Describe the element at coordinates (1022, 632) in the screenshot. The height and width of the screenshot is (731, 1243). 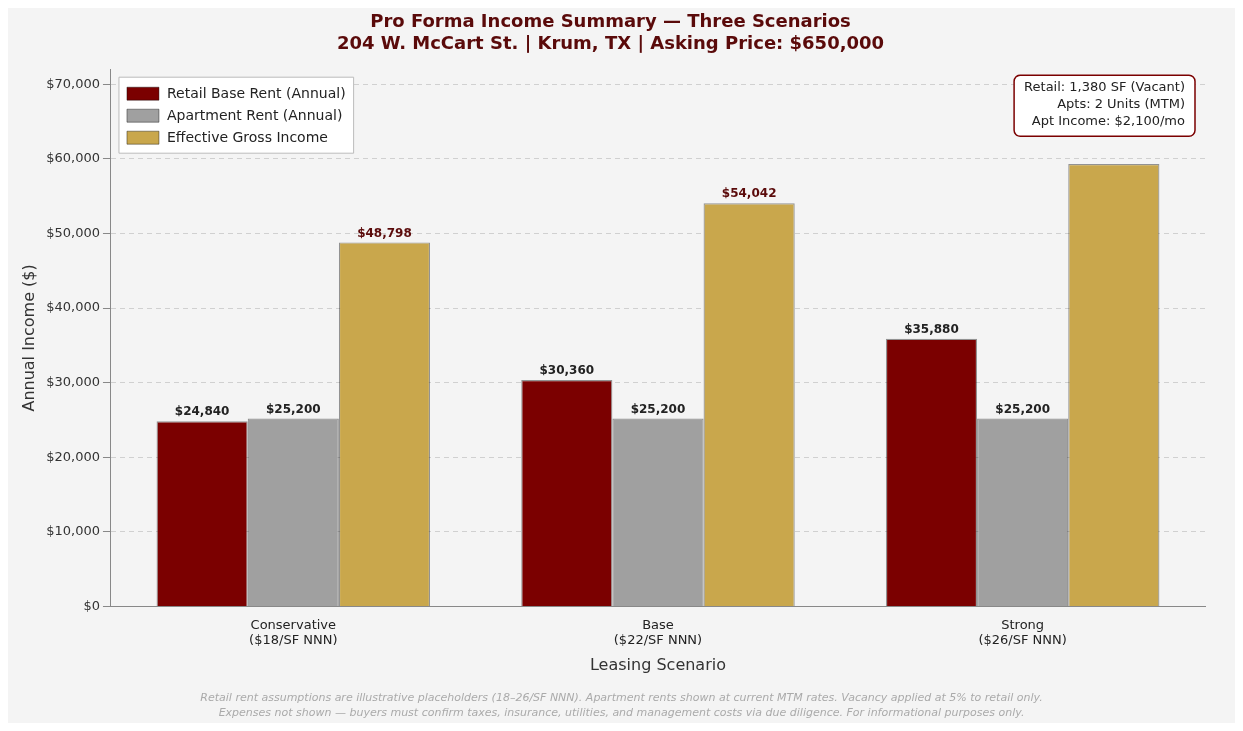
I see `x-tick-label: Strong ($26/SF NNN)` at that location.